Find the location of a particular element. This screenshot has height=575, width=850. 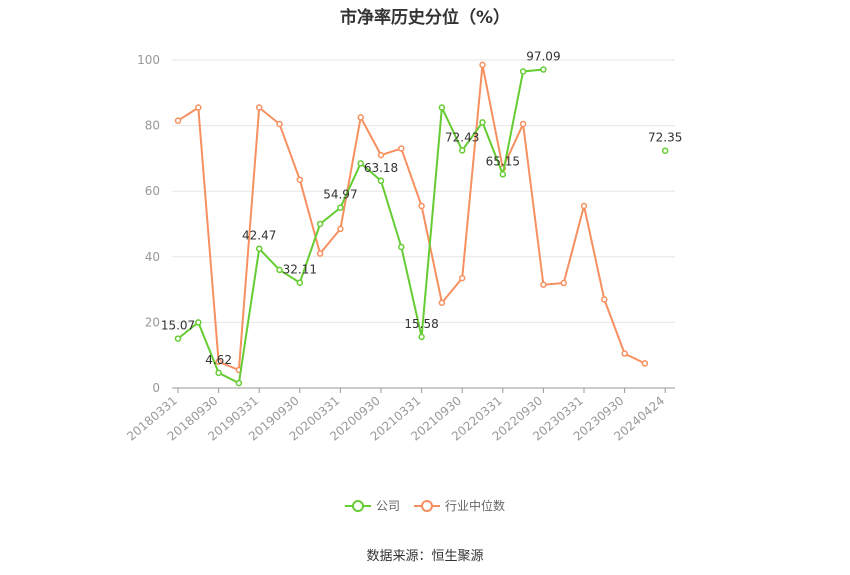

data-label-company: 4.62 is located at coordinates (218, 360).